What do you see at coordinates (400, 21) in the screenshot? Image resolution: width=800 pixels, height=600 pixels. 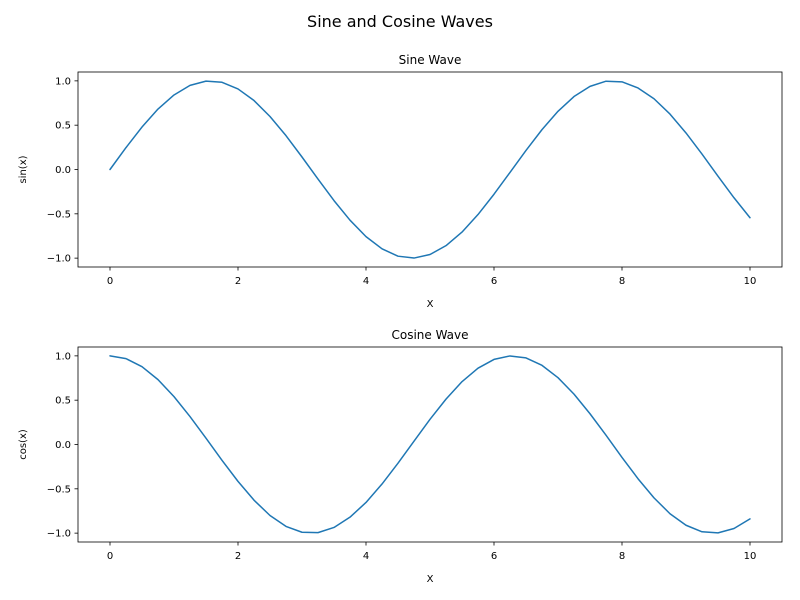 I see `figure-title: Sine and Cosine Waves` at bounding box center [400, 21].